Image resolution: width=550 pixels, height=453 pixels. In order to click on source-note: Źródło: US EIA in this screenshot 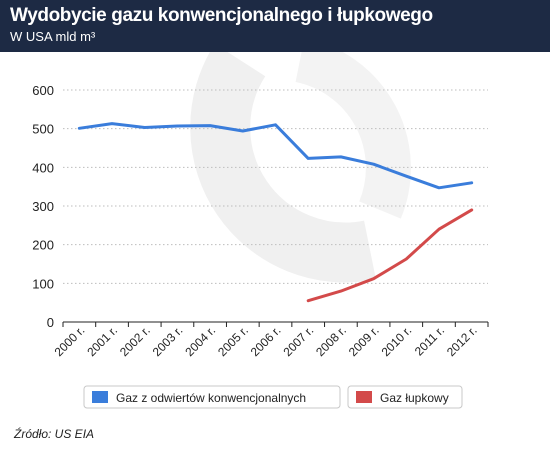, I will do `click(54, 434)`.